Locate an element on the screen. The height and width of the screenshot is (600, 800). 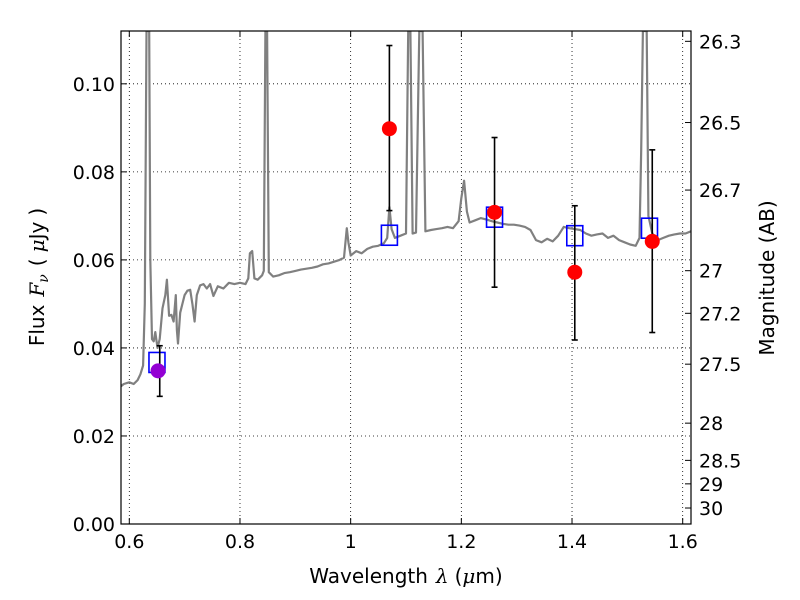
y-tick-label: 0.08 is located at coordinates (94, 173).